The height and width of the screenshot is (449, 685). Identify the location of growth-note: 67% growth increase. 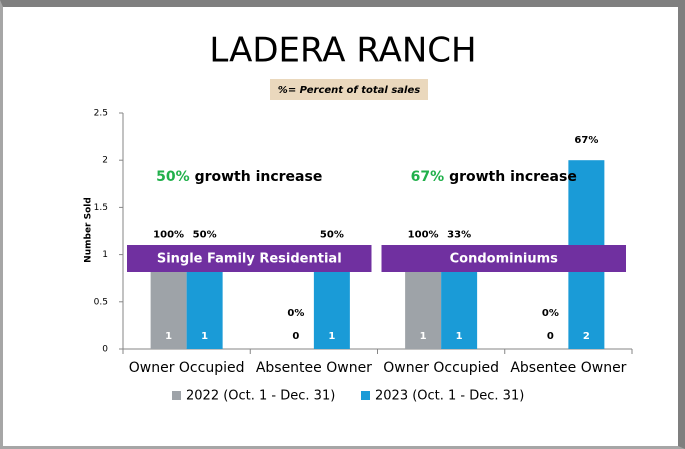
(494, 177).